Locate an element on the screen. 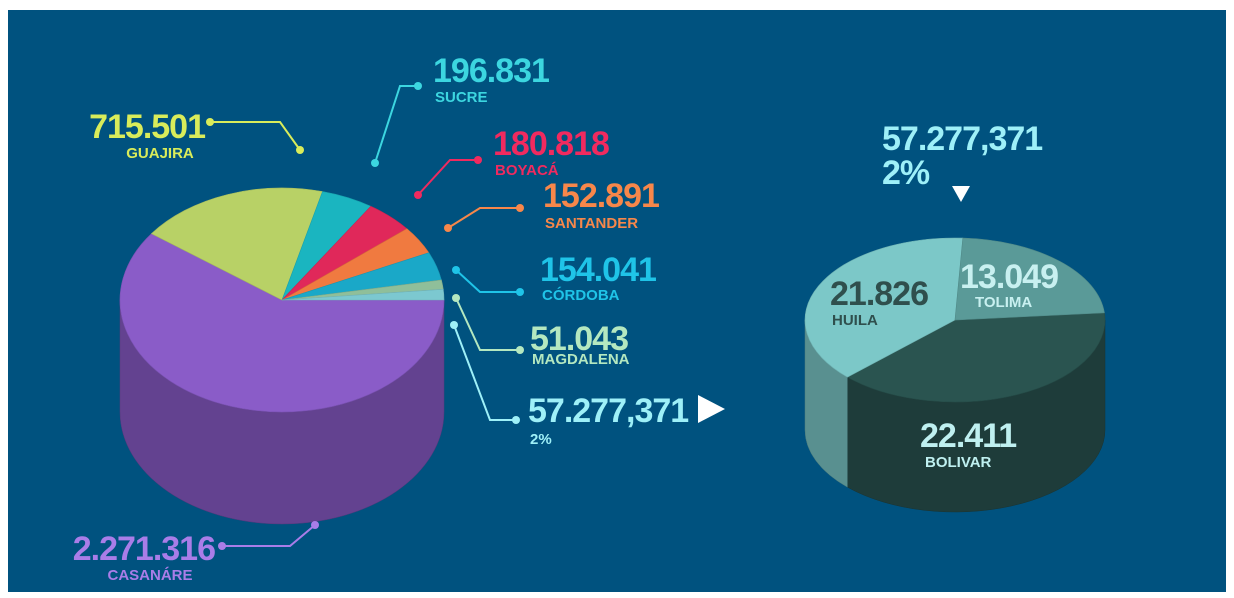  value-label: 51.043 is located at coordinates (579, 339).